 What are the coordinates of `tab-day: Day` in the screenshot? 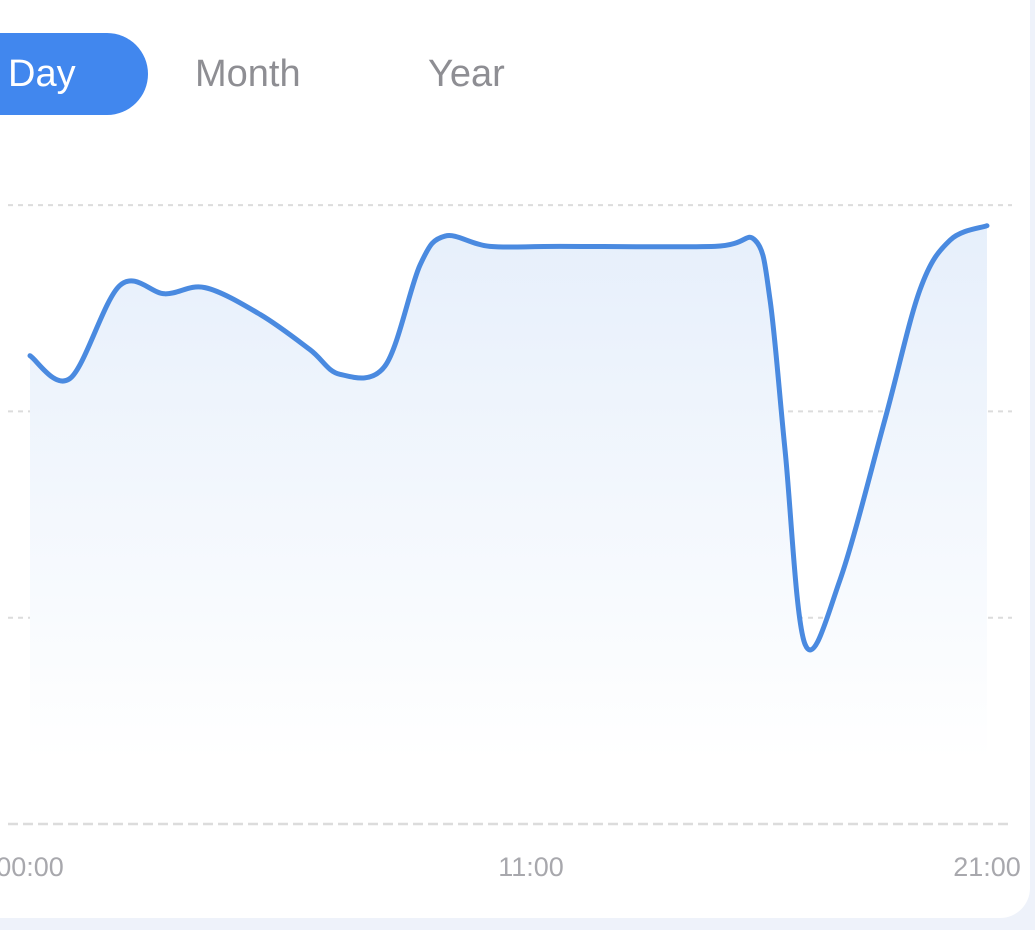 It's located at (74, 74).